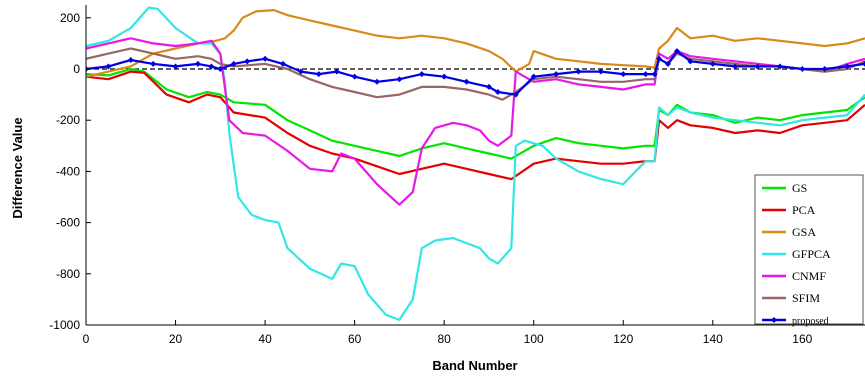 This screenshot has width=865, height=377. I want to click on legend: GS PCA GSA GFPCA CNMF SFIM proposed, so click(809, 250).